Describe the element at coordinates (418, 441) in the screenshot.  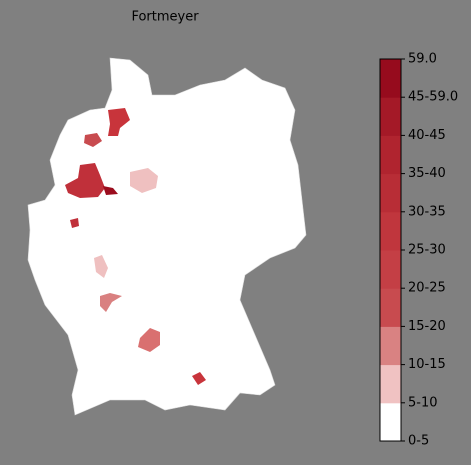
I see `colorbar-label: 0-5` at that location.